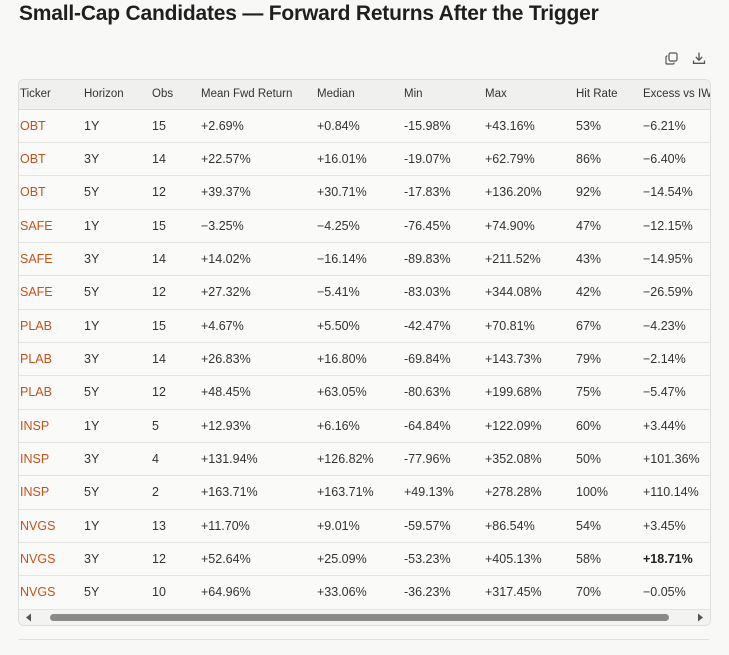 The image size is (729, 655). I want to click on cell-median: +9.01%, so click(359, 526).